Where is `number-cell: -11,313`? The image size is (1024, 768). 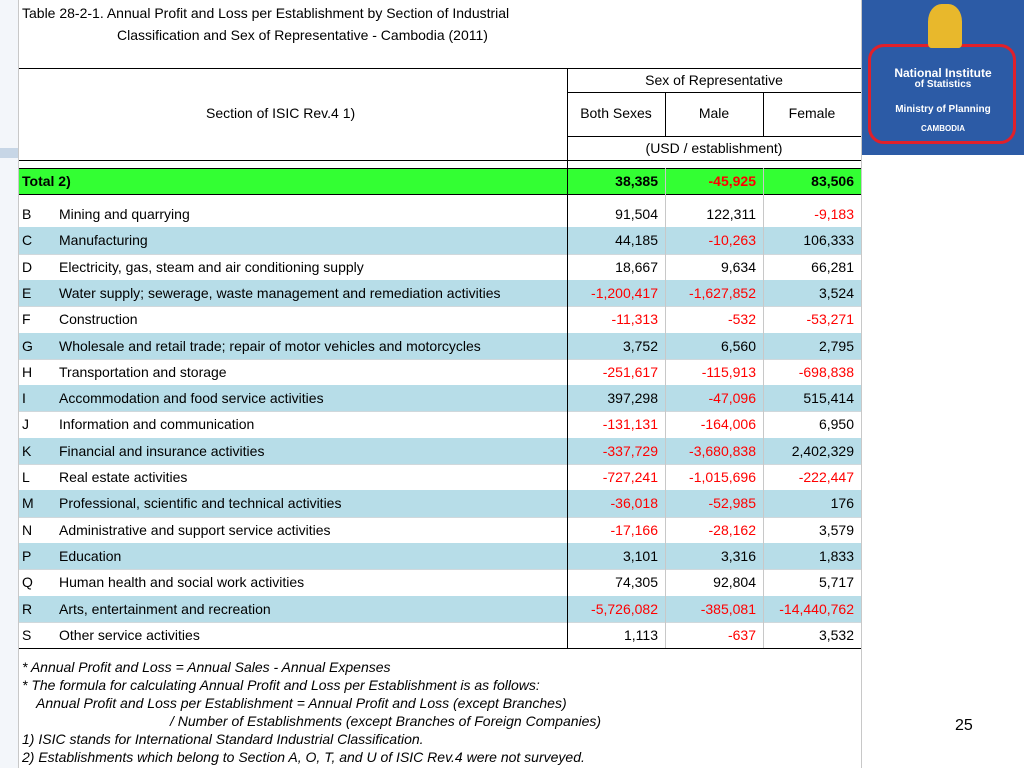 number-cell: -11,313 is located at coordinates (634, 319).